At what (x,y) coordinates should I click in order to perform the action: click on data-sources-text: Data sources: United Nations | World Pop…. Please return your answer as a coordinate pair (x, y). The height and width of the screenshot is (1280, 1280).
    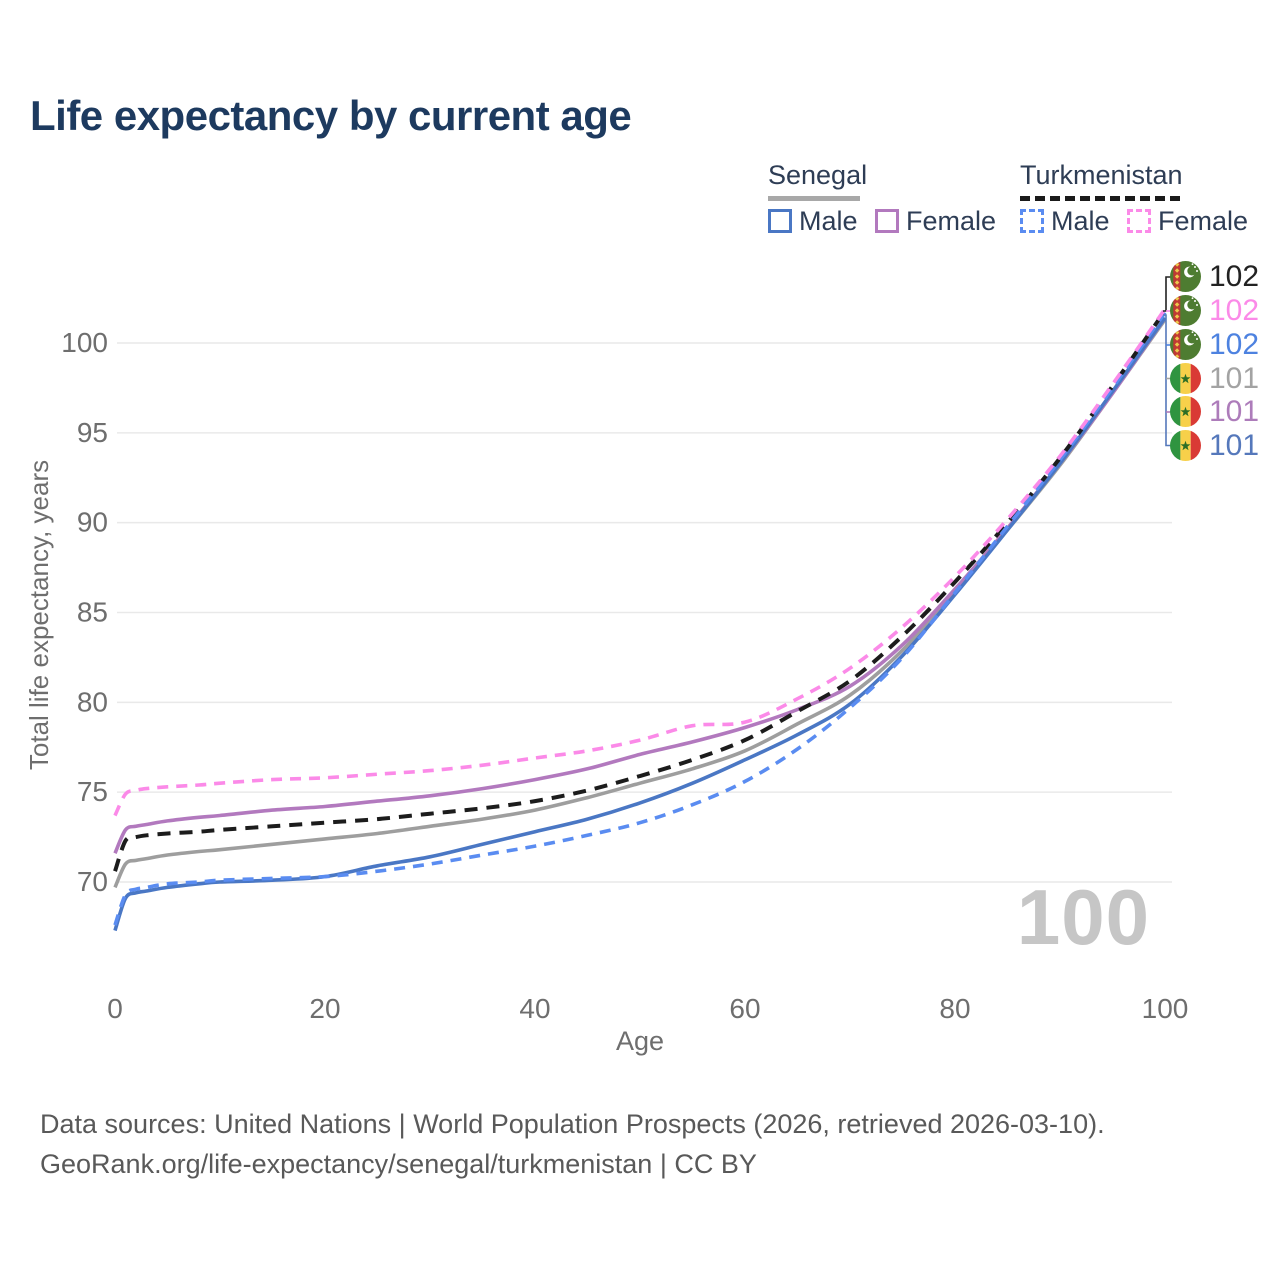
    Looking at the image, I should click on (572, 1124).